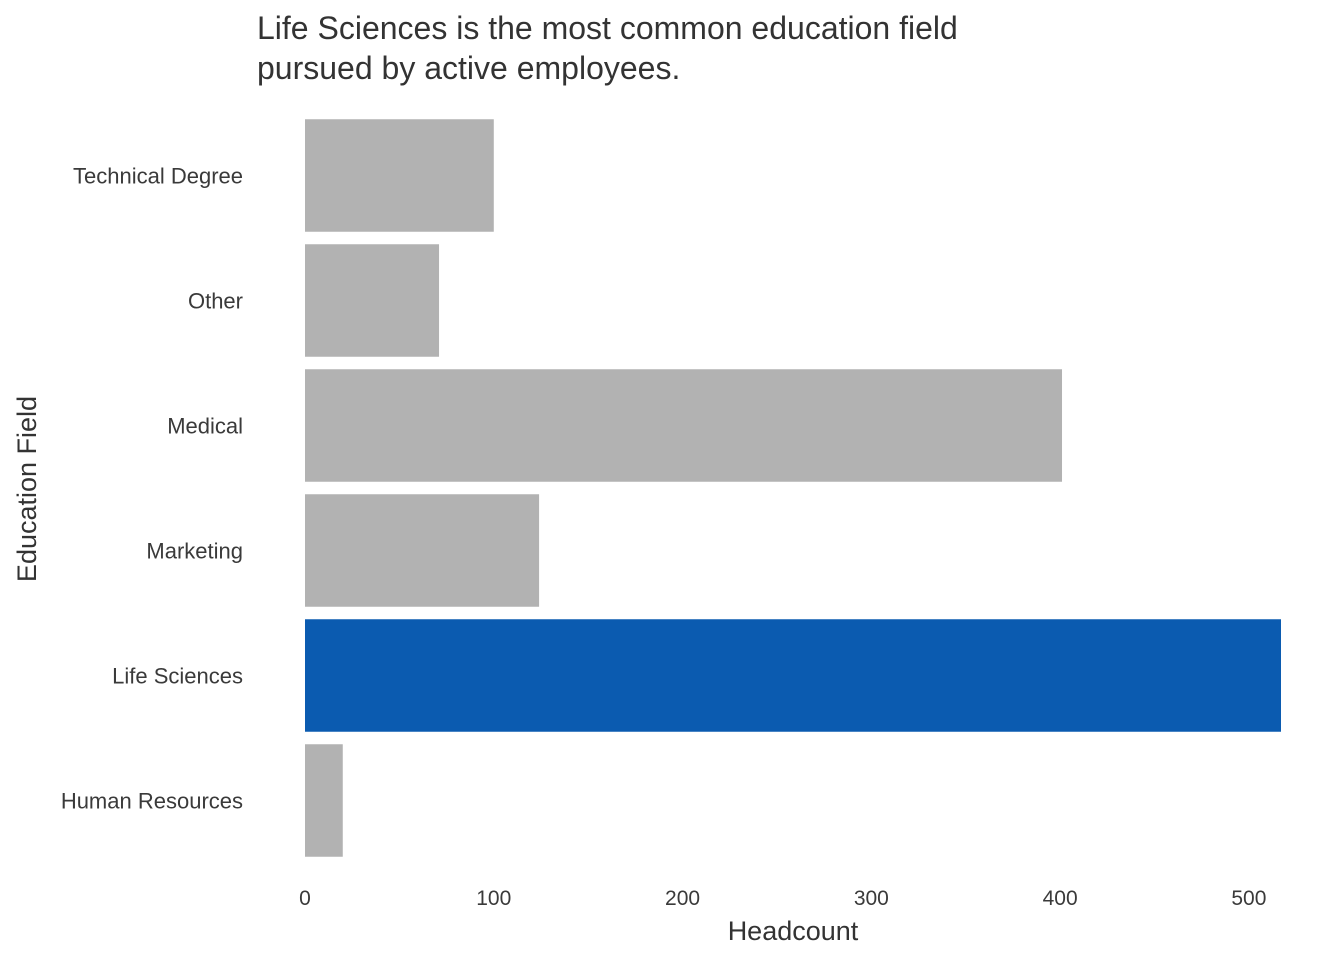  I want to click on x-tick-label-400: 400, so click(1060, 898).